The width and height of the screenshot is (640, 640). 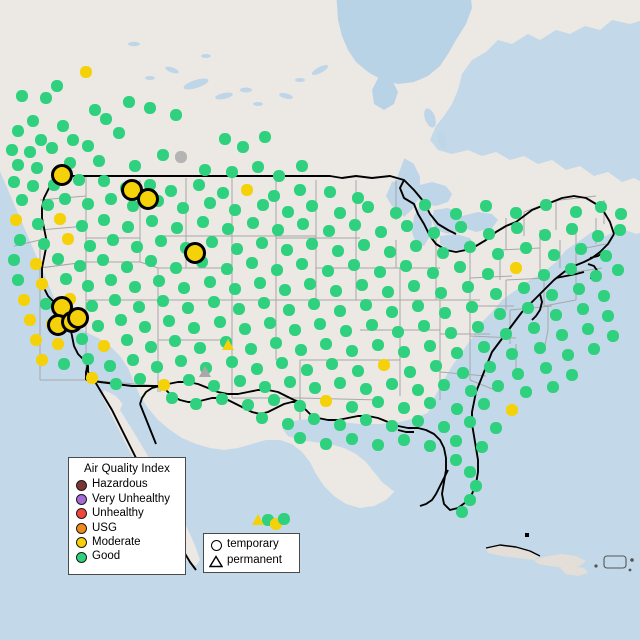 What do you see at coordinates (258, 519) in the screenshot?
I see `monitor-triangle-permanent` at bounding box center [258, 519].